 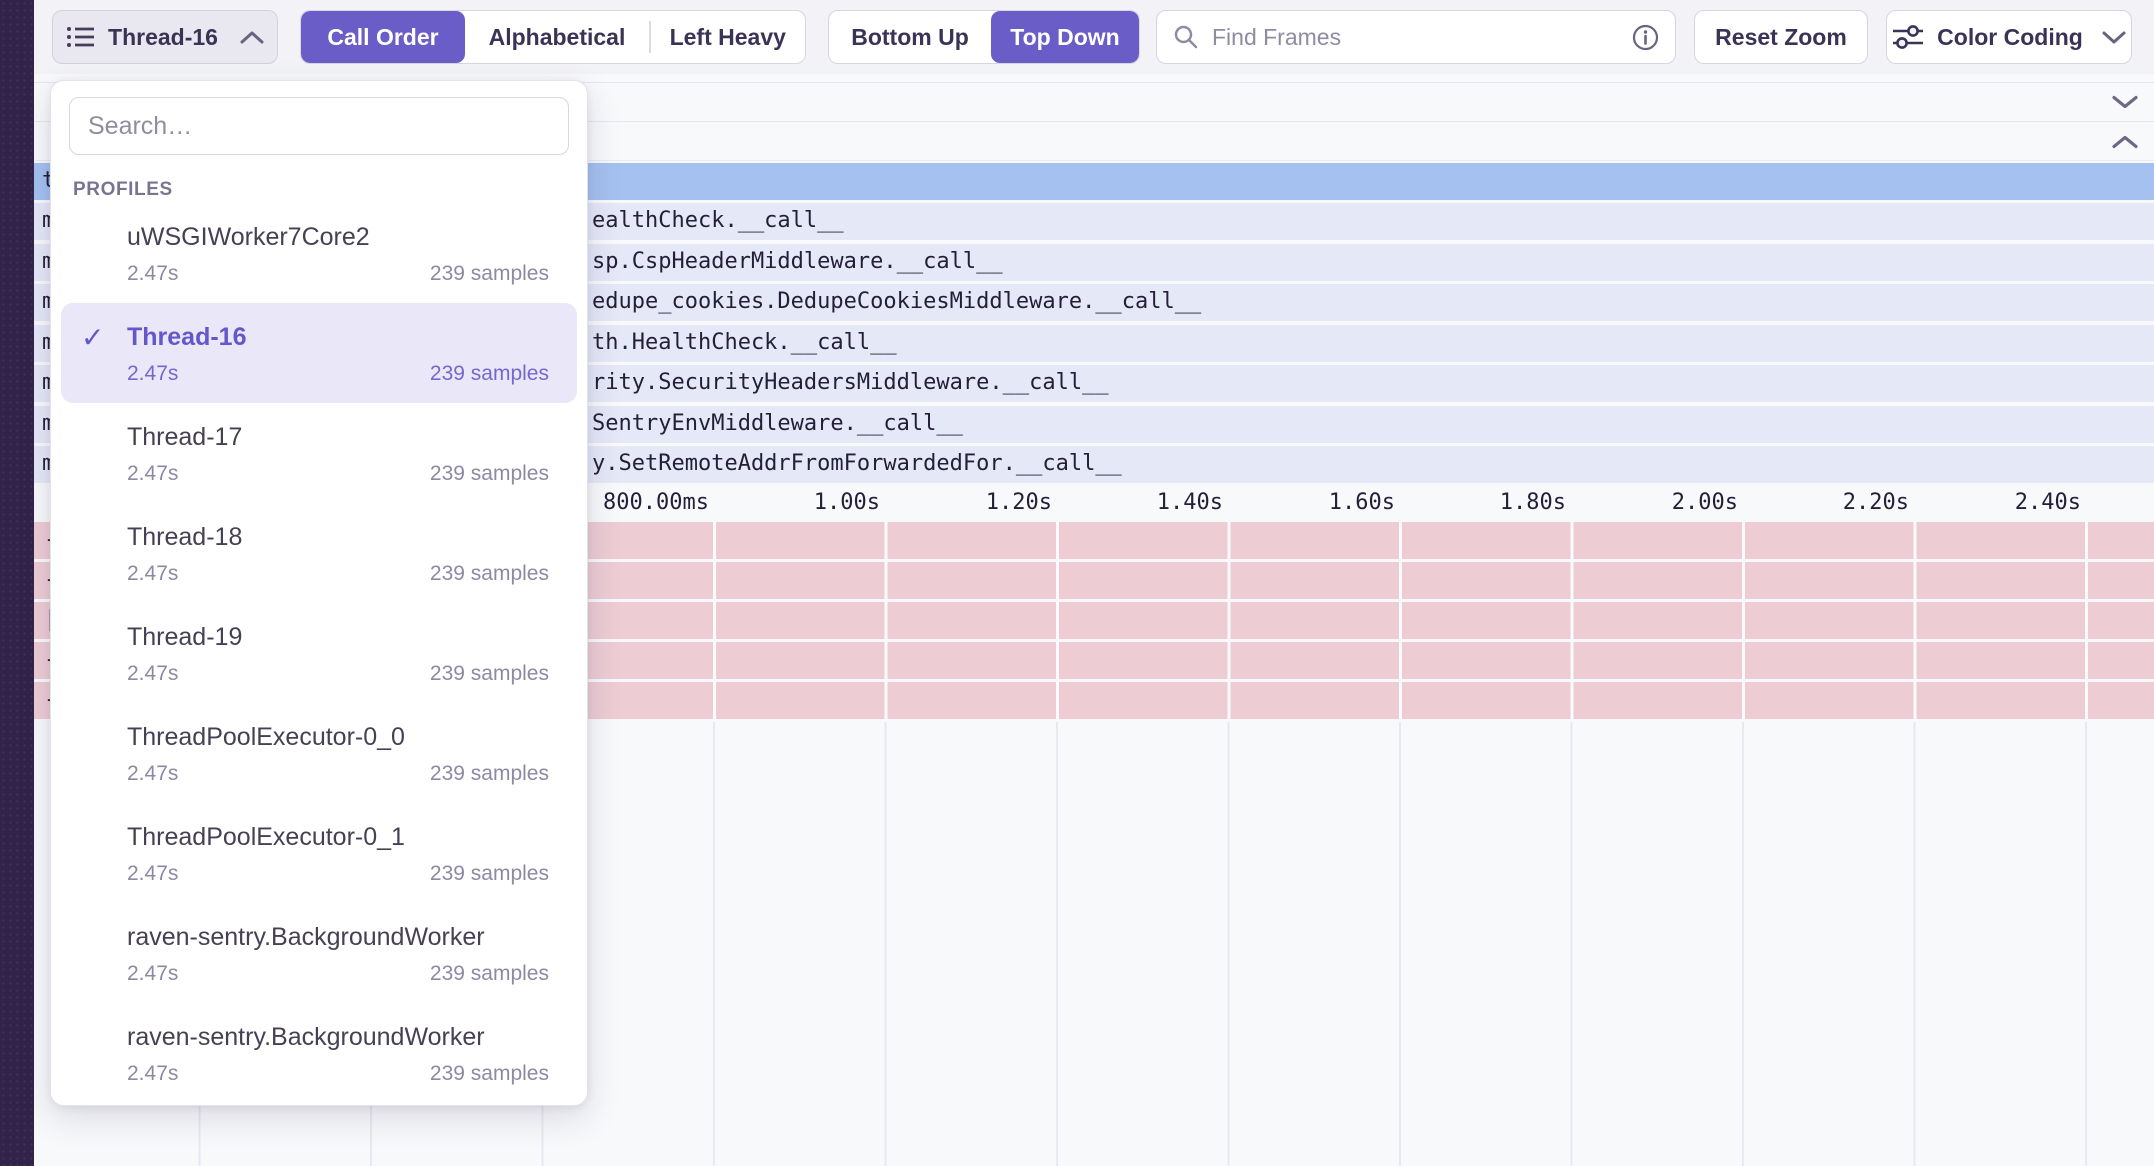 What do you see at coordinates (744, 342) in the screenshot?
I see `flame-frame-label: th.HealthCheck.__call__` at bounding box center [744, 342].